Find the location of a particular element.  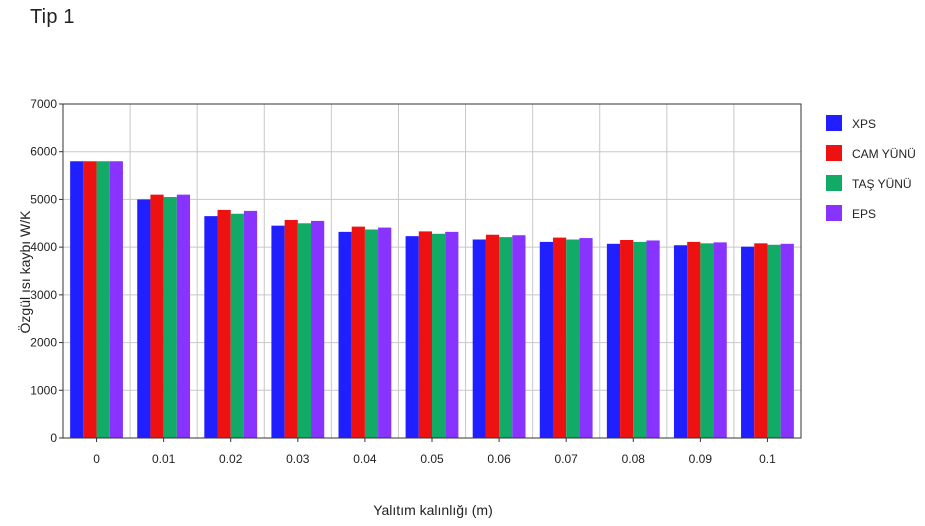

bar-eps-0.02 is located at coordinates (250, 324).